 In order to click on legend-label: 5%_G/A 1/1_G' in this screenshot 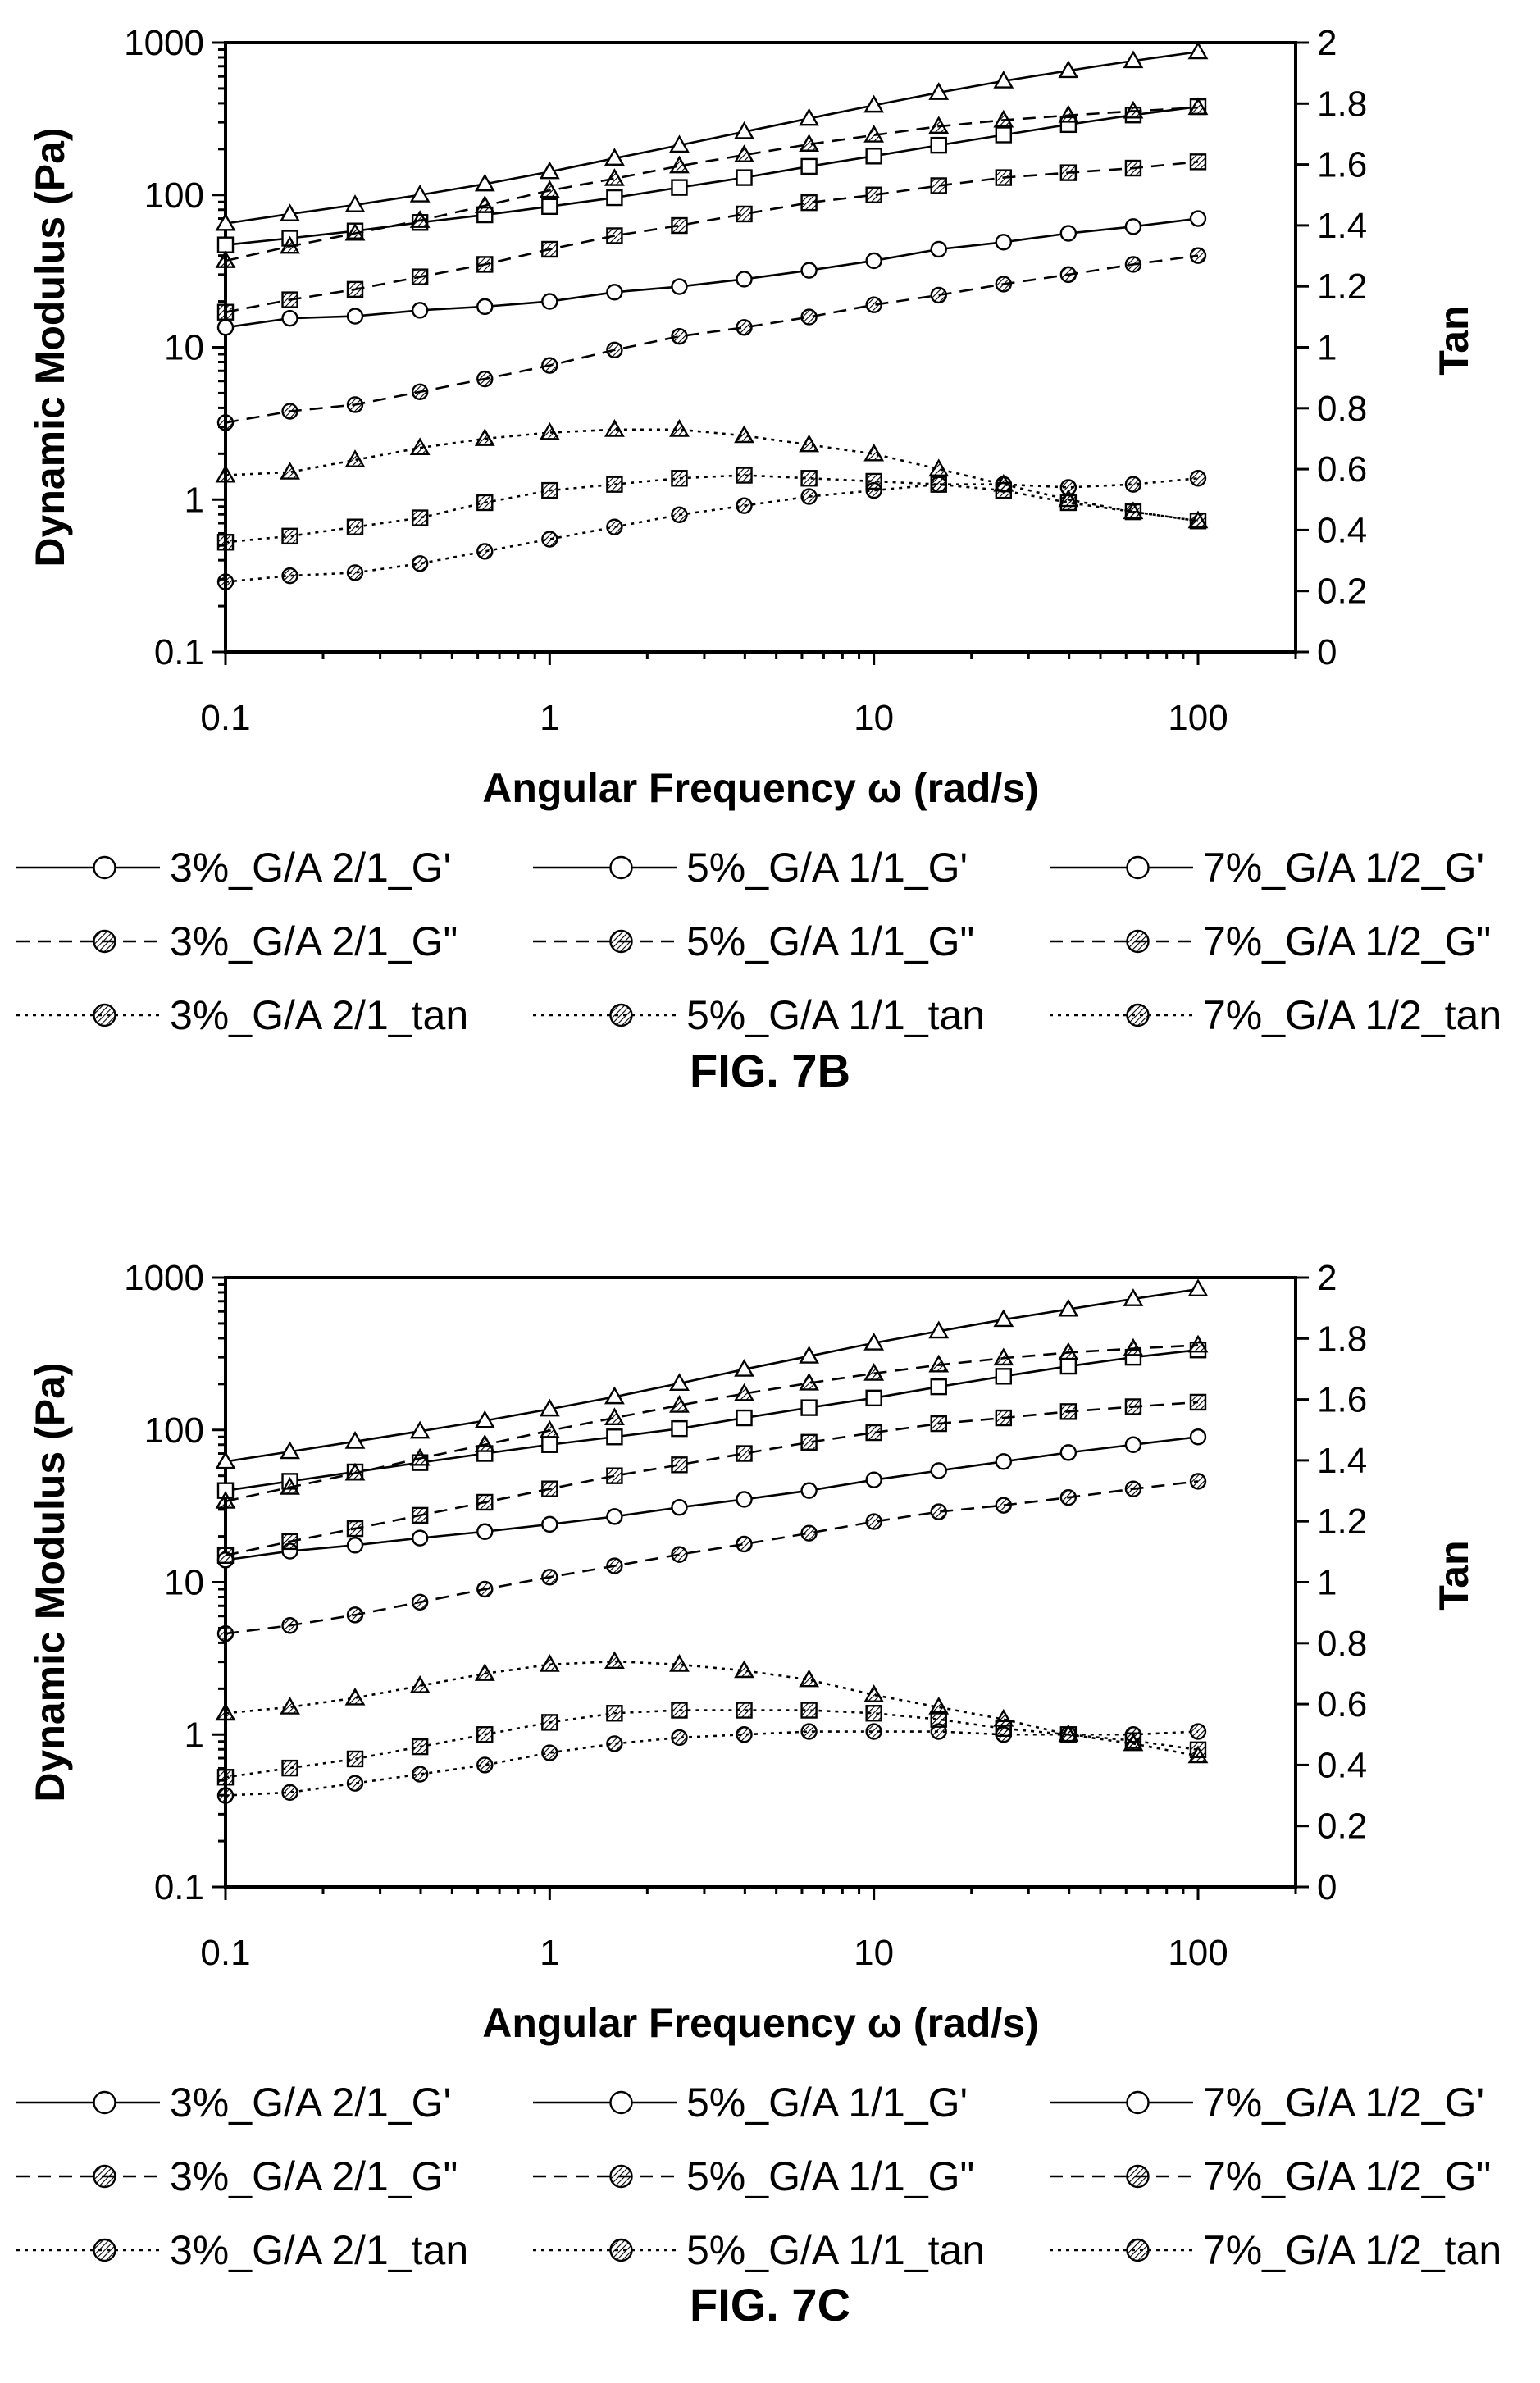, I will do `click(827, 868)`.